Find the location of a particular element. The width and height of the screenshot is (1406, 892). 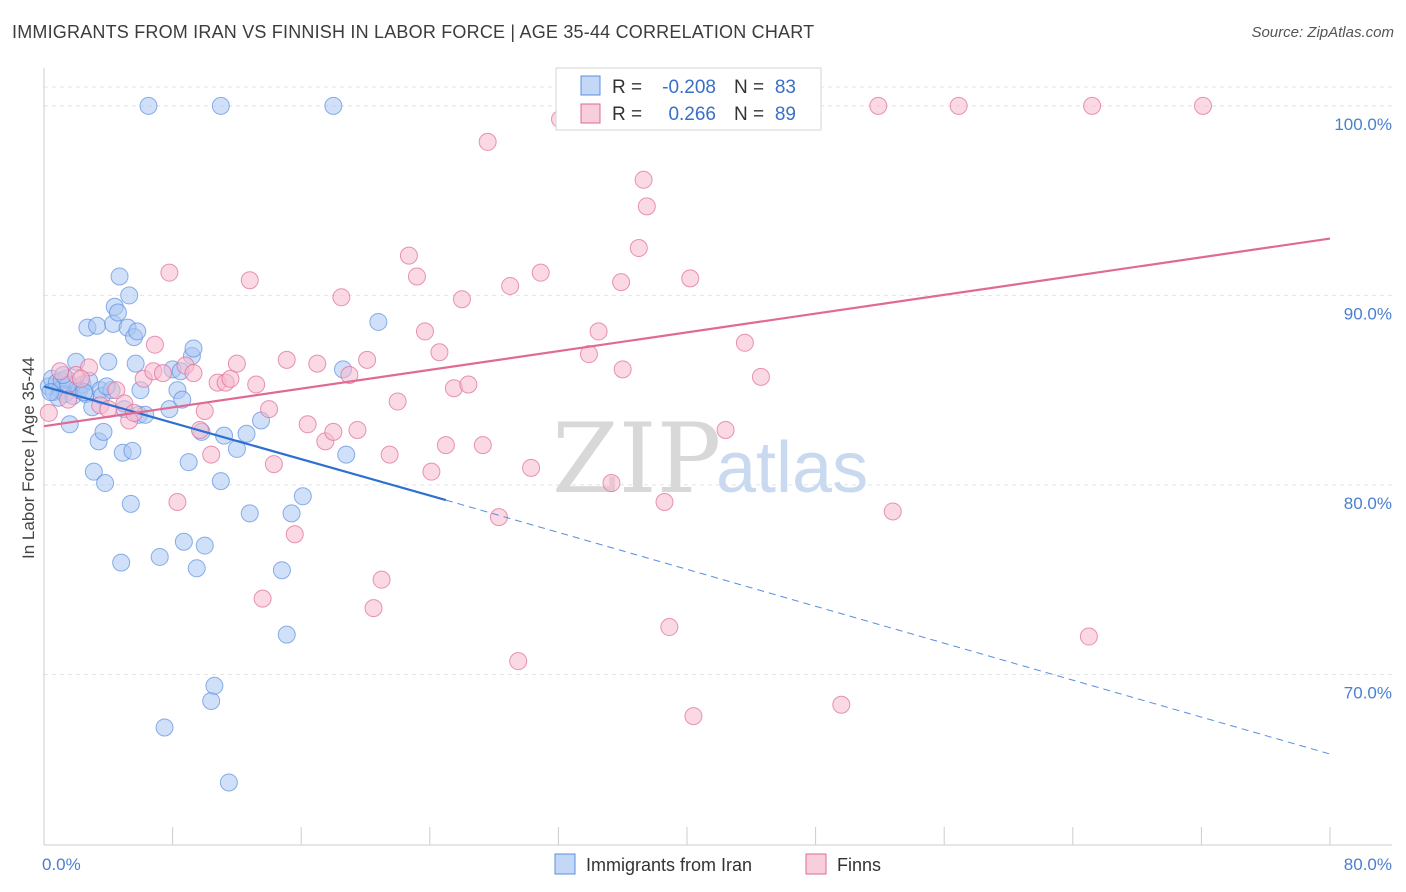

x-tick-min: 0.0% is located at coordinates (61, 864).